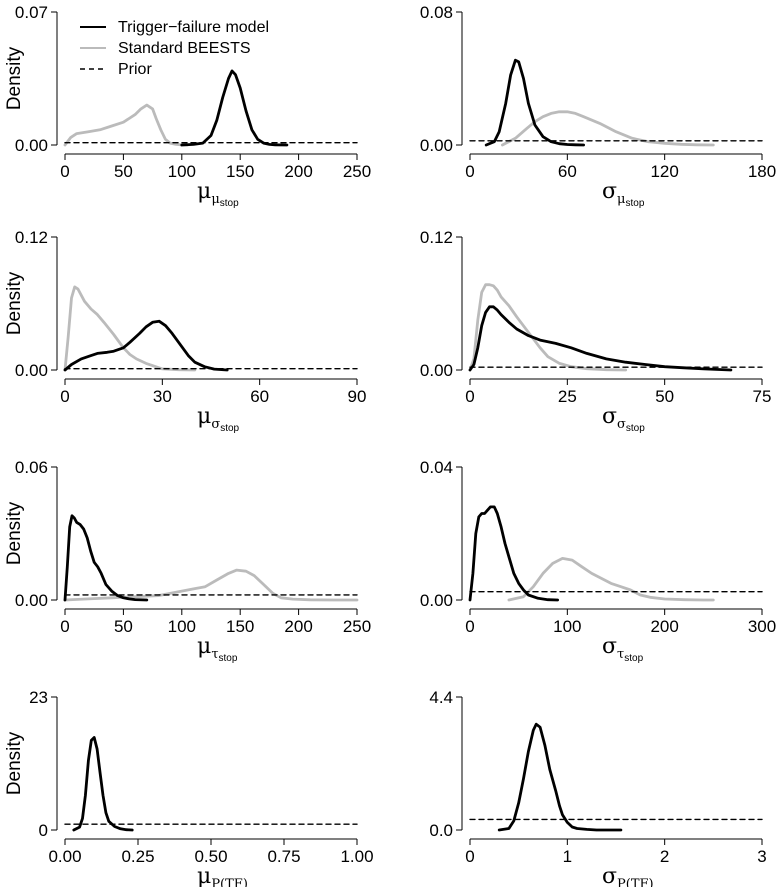 This screenshot has height=887, width=780. What do you see at coordinates (162, 396) in the screenshot?
I see `x-tick-label: 30` at bounding box center [162, 396].